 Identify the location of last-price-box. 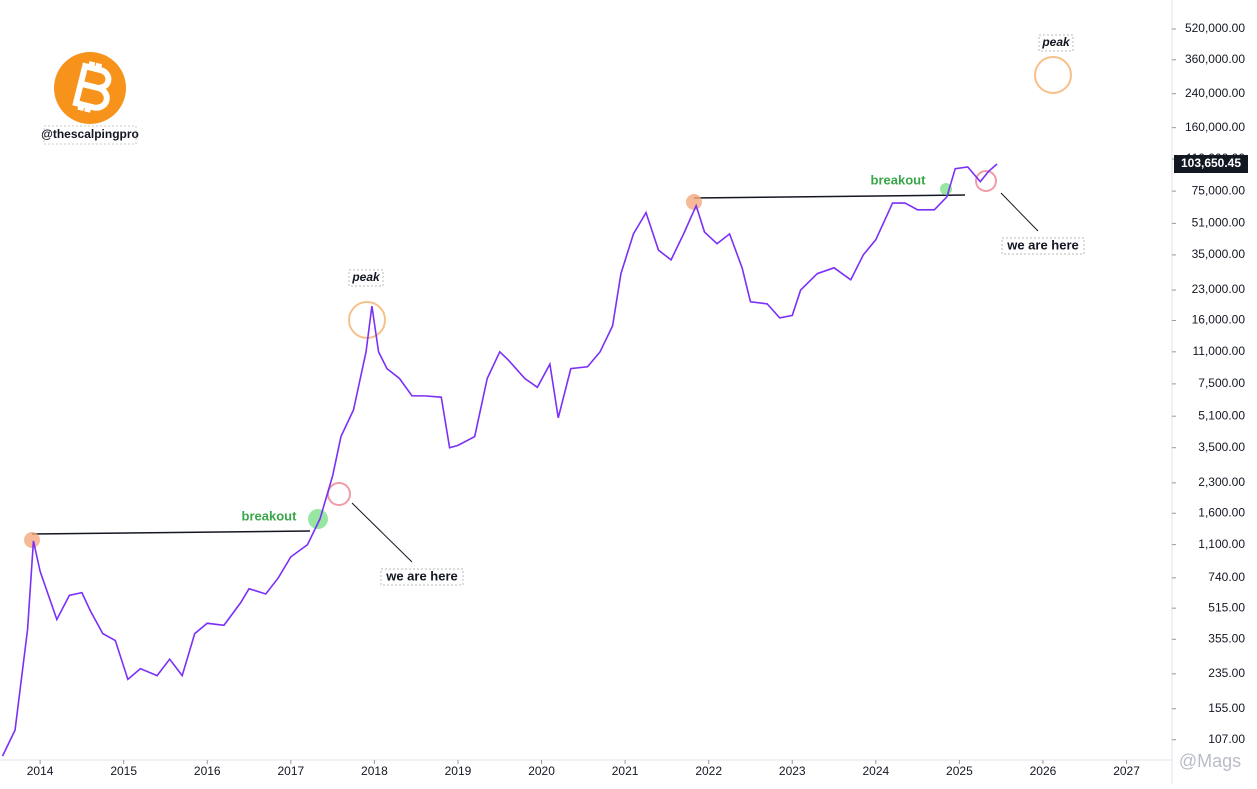
(1211, 164).